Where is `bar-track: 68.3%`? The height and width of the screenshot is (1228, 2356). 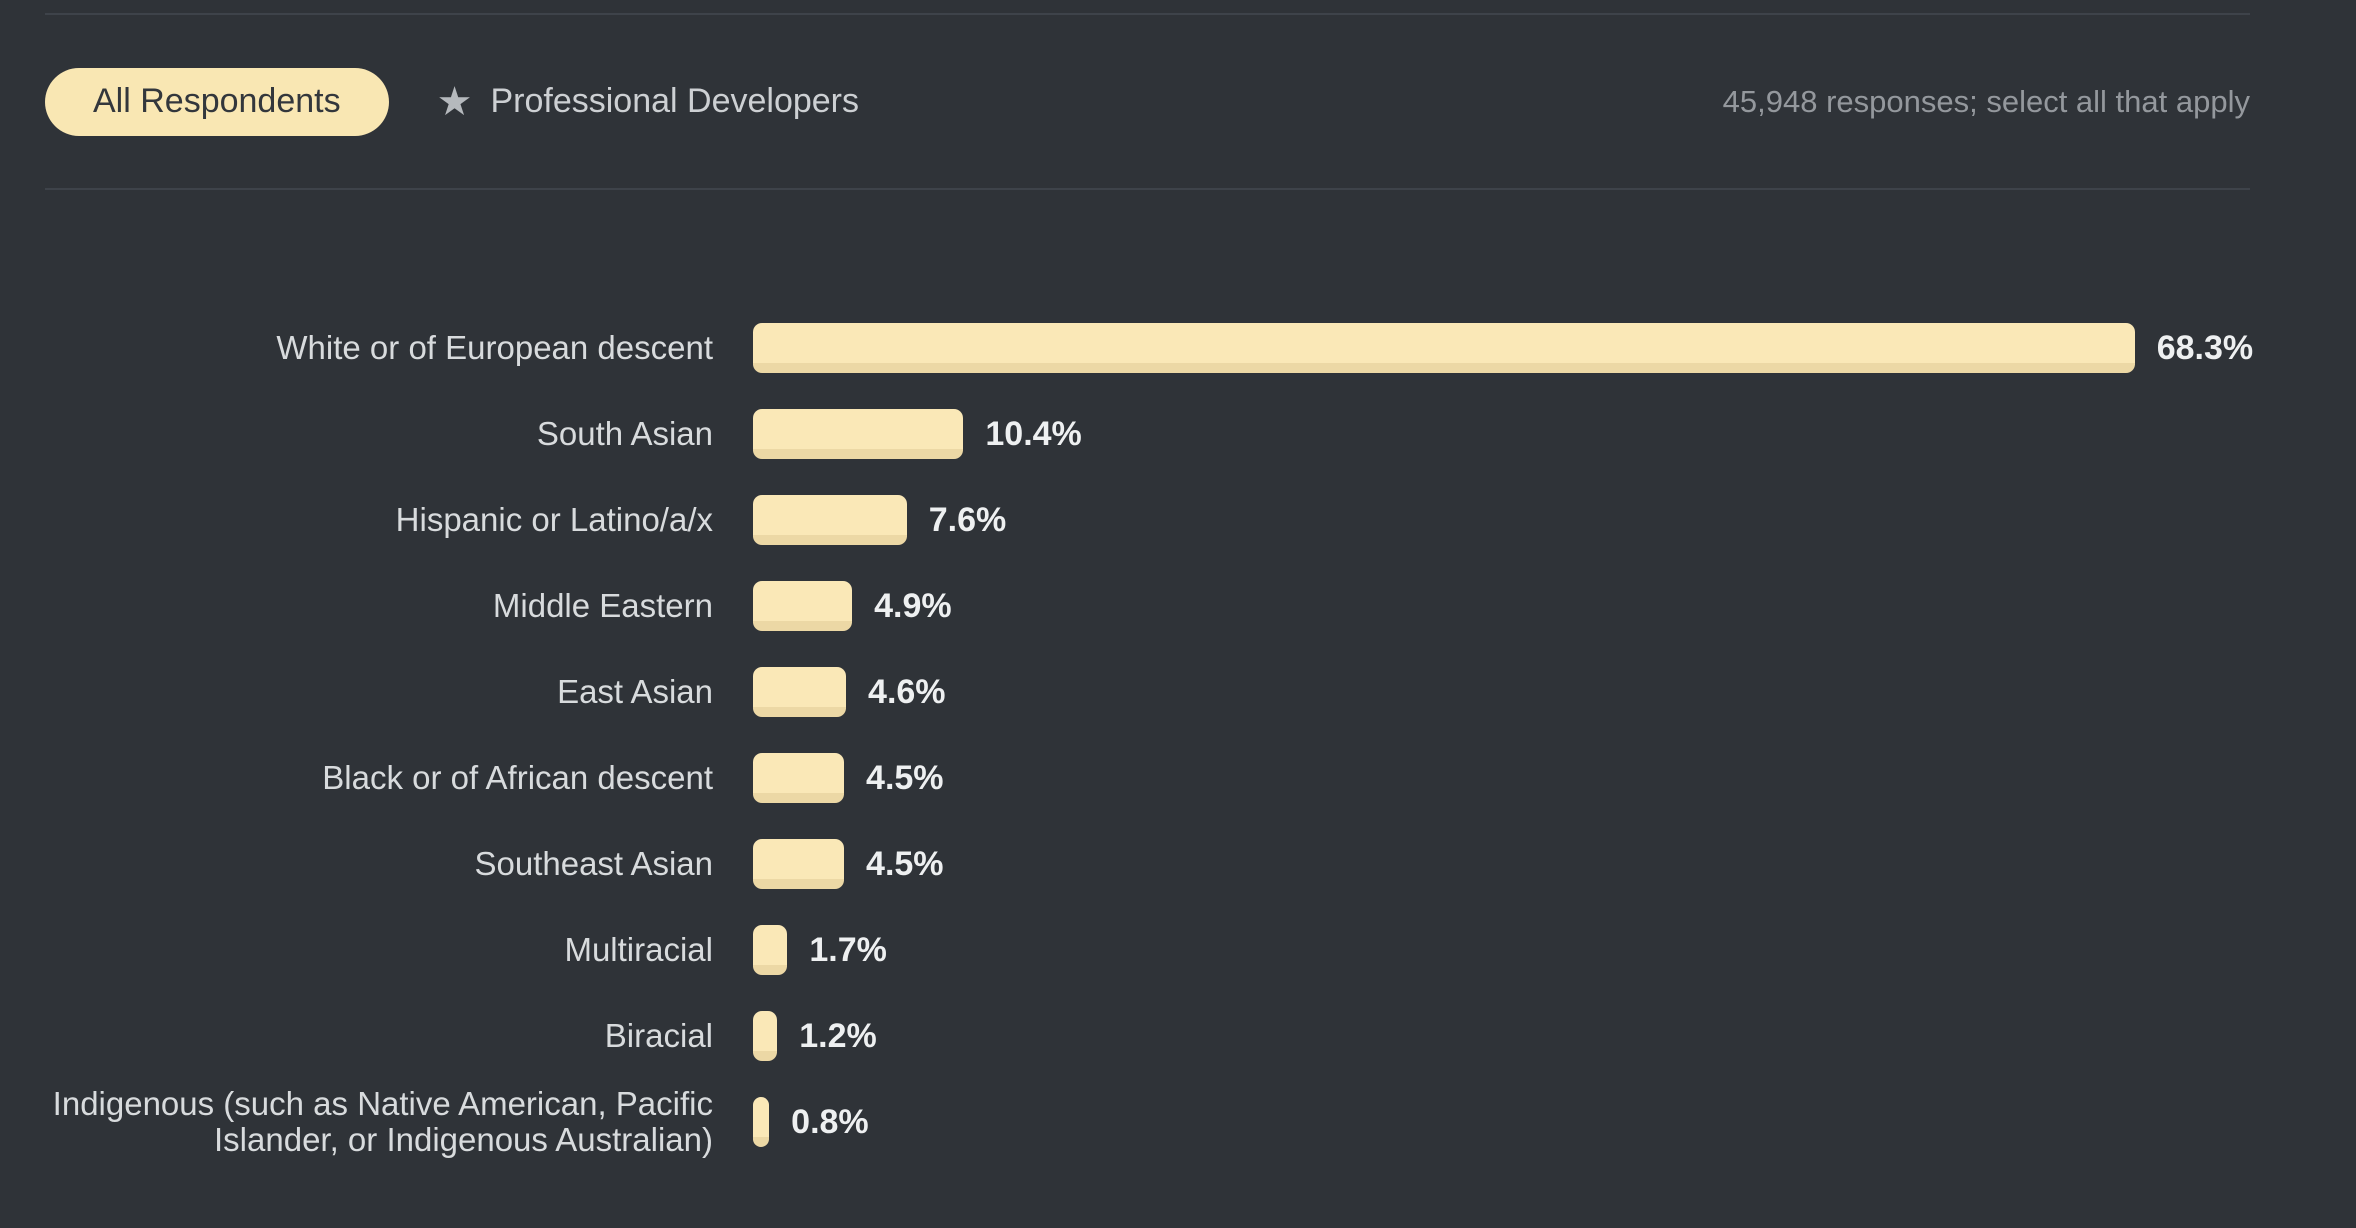
bar-track: 68.3% is located at coordinates (1503, 348).